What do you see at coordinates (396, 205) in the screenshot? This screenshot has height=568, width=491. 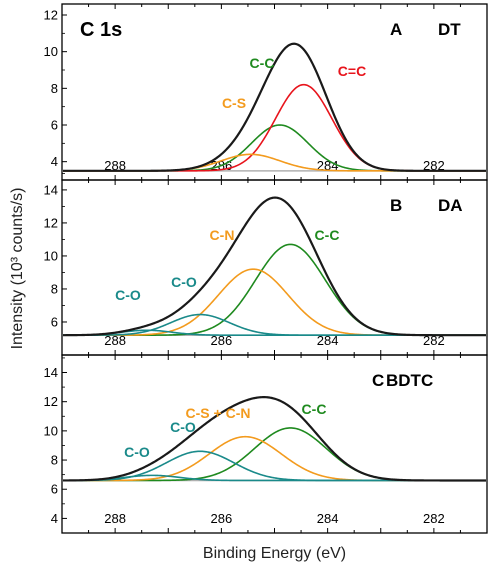 I see `panel-letter: B` at bounding box center [396, 205].